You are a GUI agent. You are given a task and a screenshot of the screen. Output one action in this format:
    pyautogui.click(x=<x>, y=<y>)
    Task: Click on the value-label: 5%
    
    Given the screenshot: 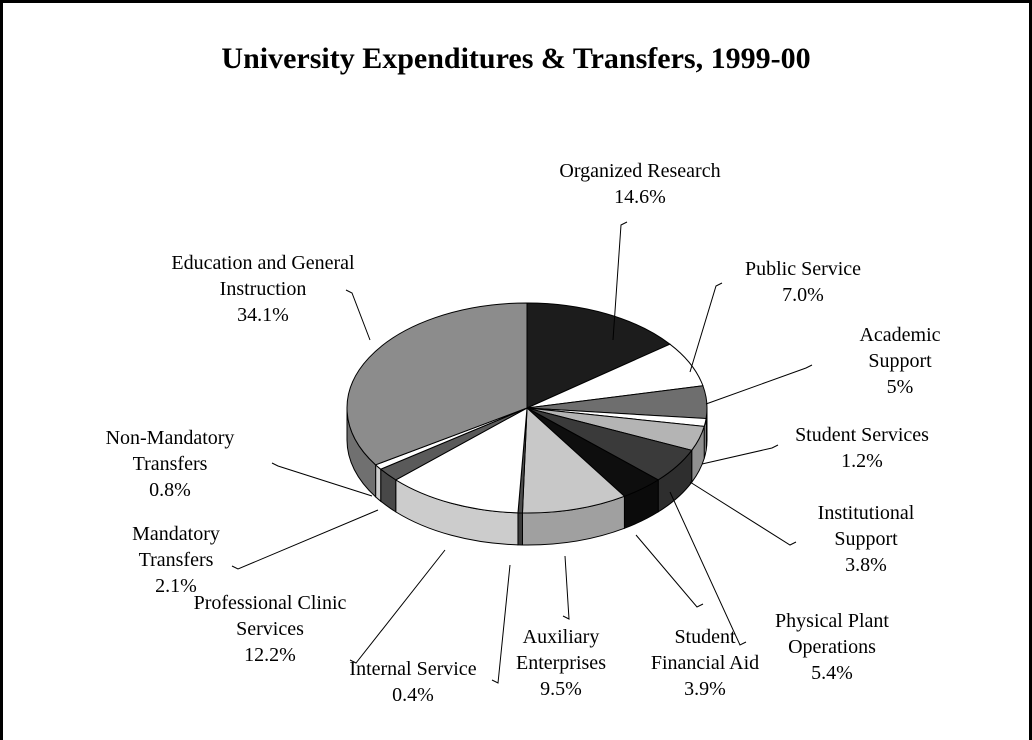 What is the action you would take?
    pyautogui.click(x=900, y=387)
    